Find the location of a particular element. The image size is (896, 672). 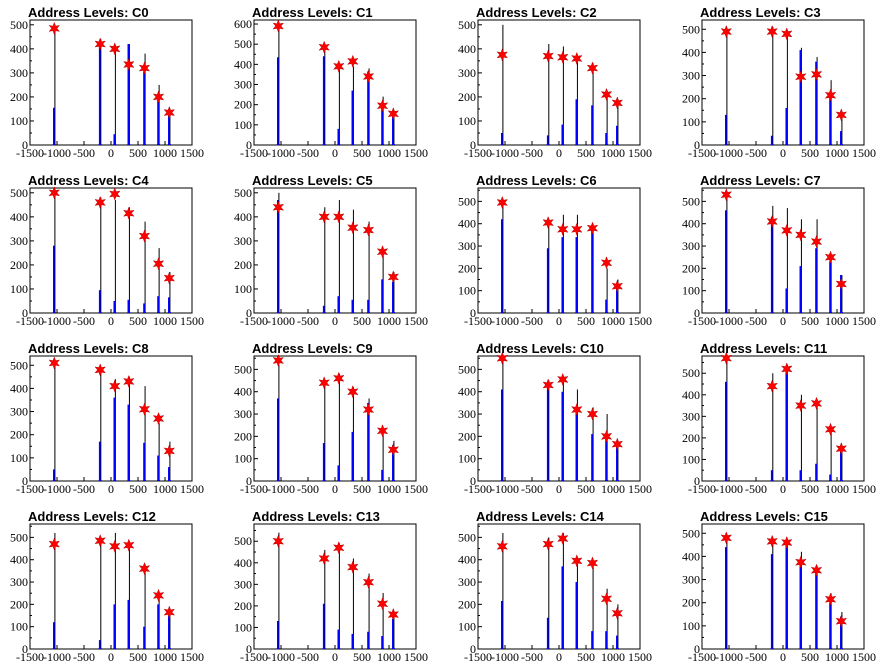

chart-title: Address Levels: C3 is located at coordinates (760, 12).